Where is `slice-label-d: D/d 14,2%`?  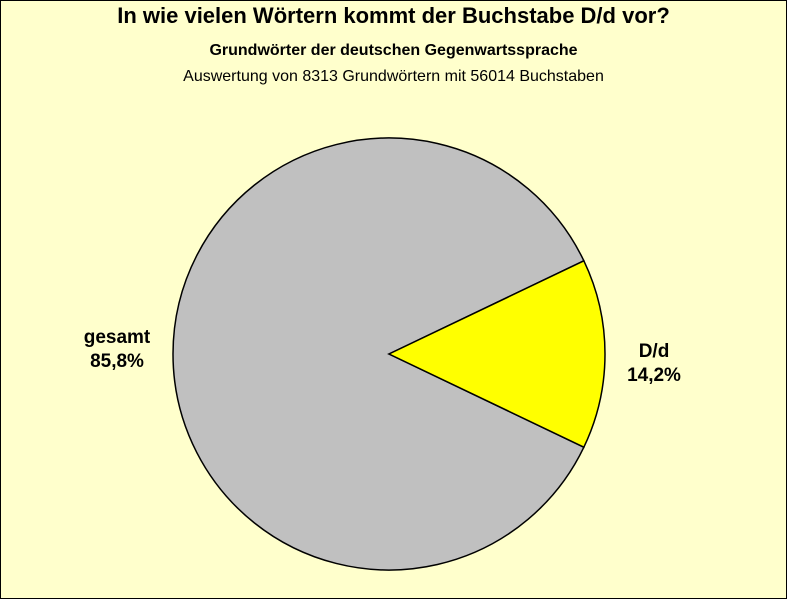
slice-label-d: D/d 14,2% is located at coordinates (654, 364).